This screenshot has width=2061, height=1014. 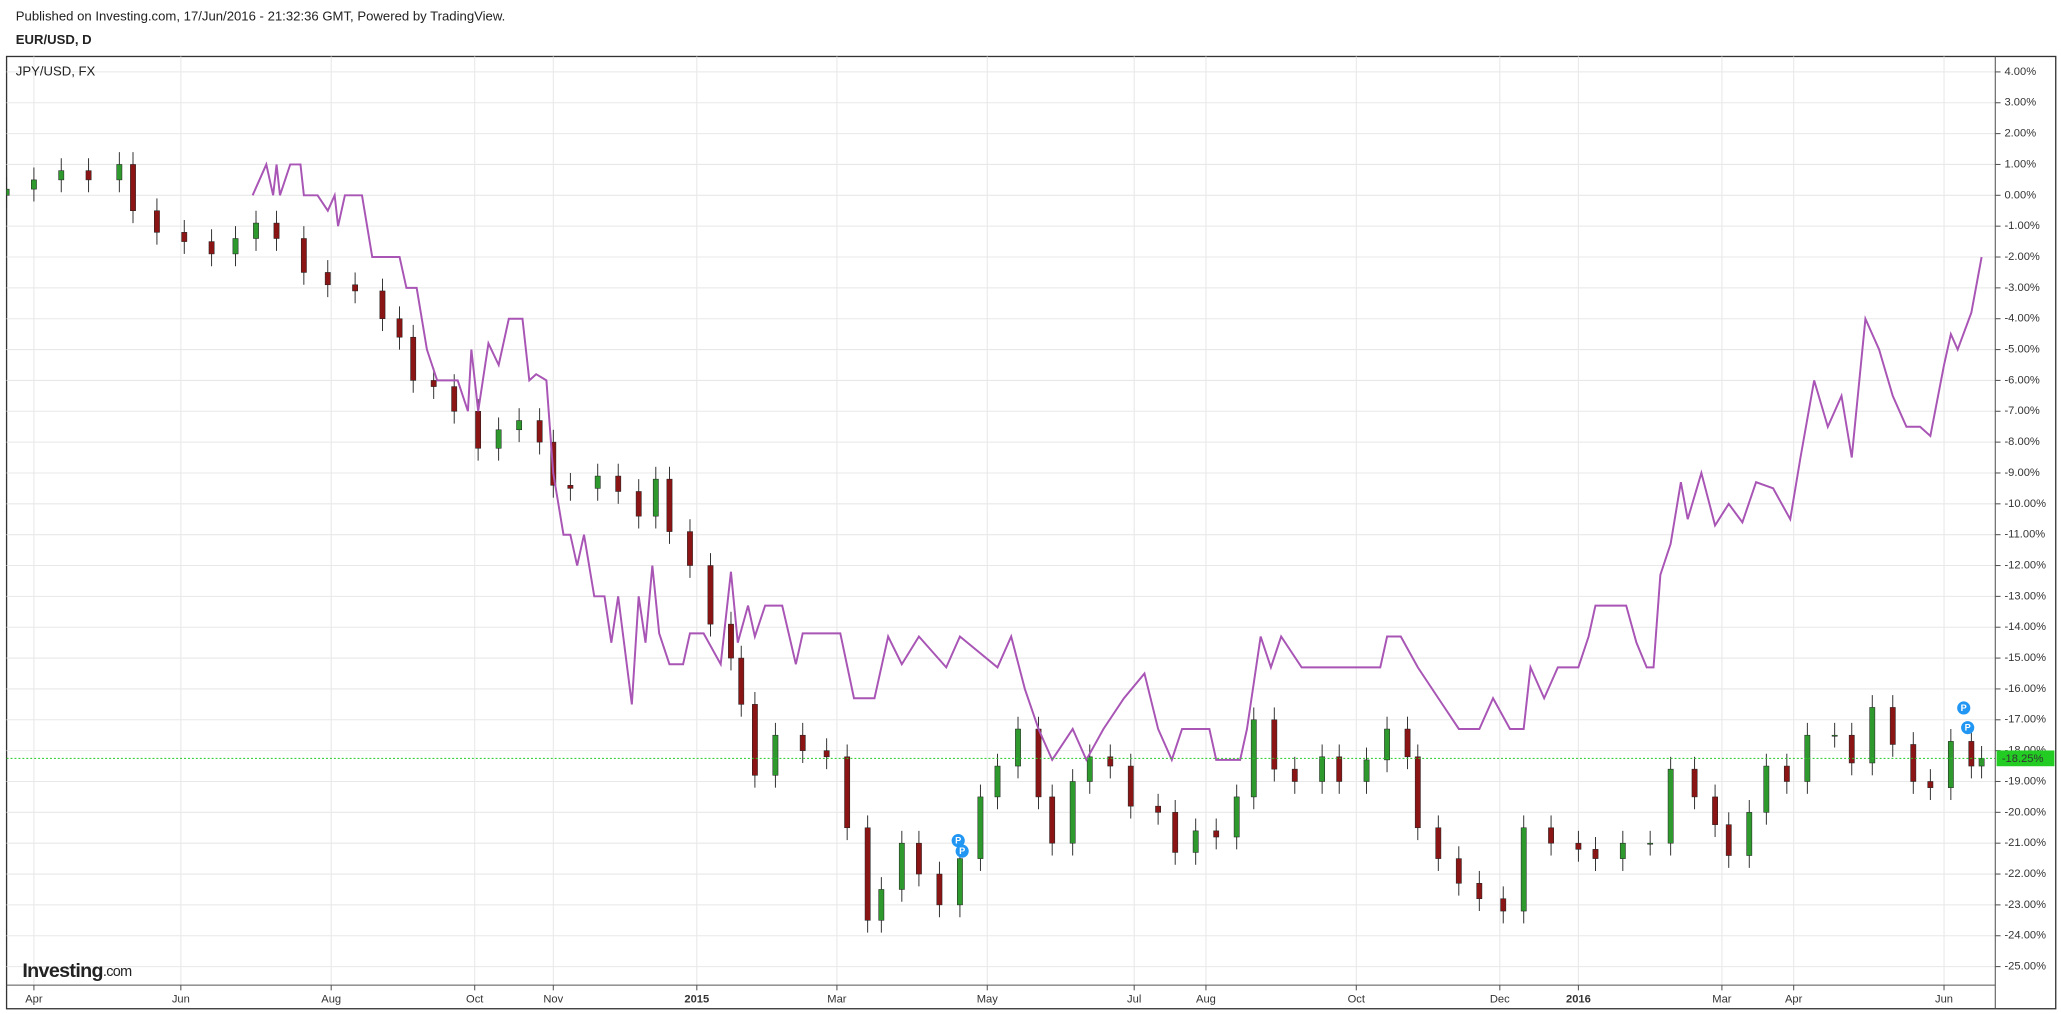 I want to click on y-tick-label: -2.00%, so click(x=2021, y=257).